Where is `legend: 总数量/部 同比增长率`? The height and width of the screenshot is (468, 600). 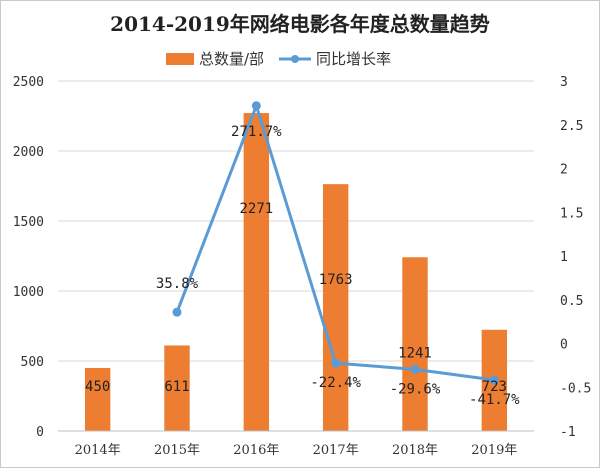 legend: 总数量/部 同比增长率 is located at coordinates (278, 59).